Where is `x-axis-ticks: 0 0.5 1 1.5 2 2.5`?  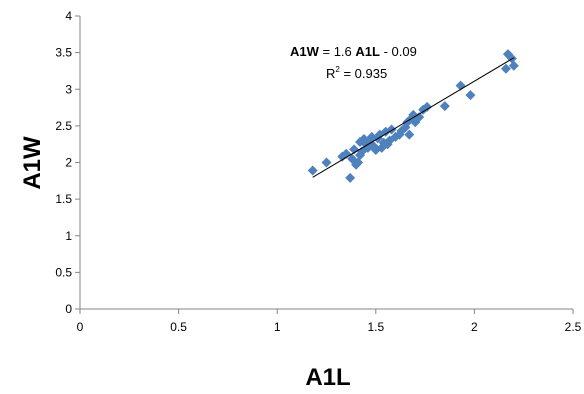
x-axis-ticks: 0 0.5 1 1.5 2 2.5 is located at coordinates (329, 321).